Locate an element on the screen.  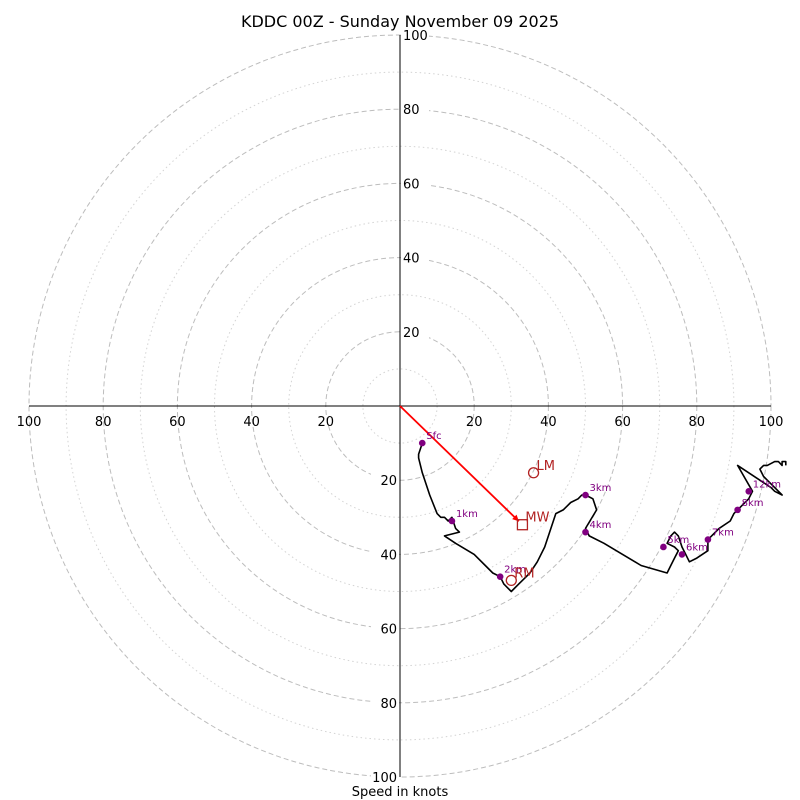
mean-wind-vector is located at coordinates (459, 463).